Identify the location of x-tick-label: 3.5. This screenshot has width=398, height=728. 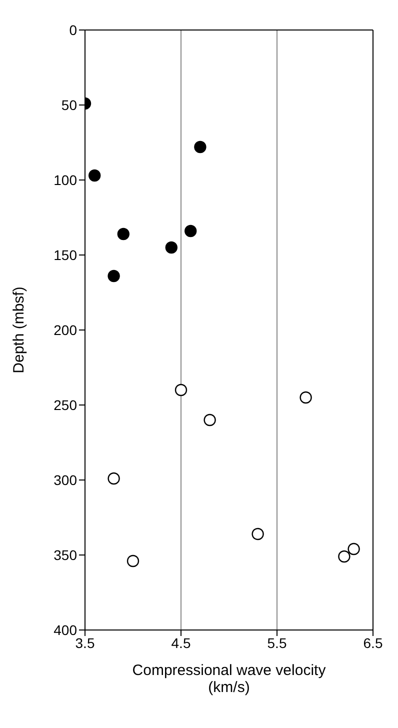
(85, 642).